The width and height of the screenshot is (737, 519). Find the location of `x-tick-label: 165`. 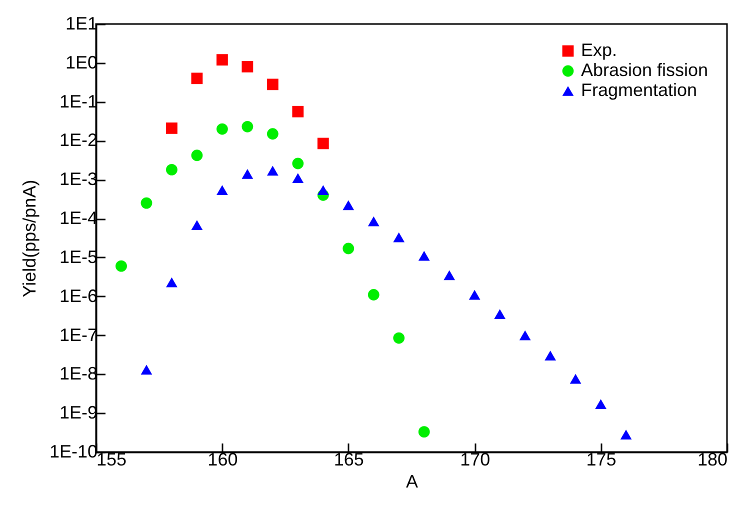

x-tick-label: 165 is located at coordinates (349, 460).